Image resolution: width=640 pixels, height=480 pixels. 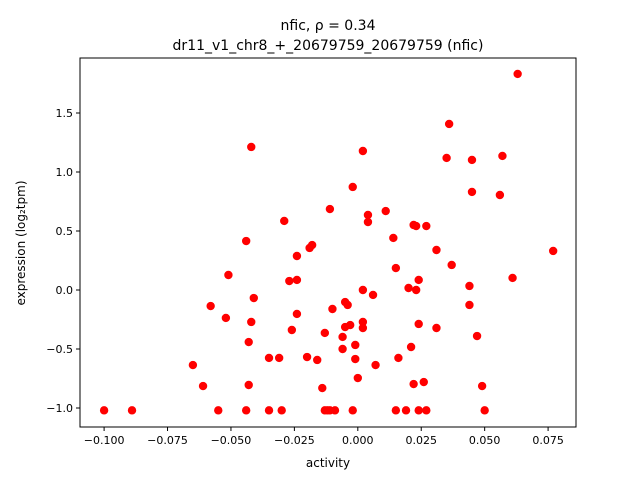 What do you see at coordinates (328, 463) in the screenshot?
I see `x-axis-label: activity` at bounding box center [328, 463].